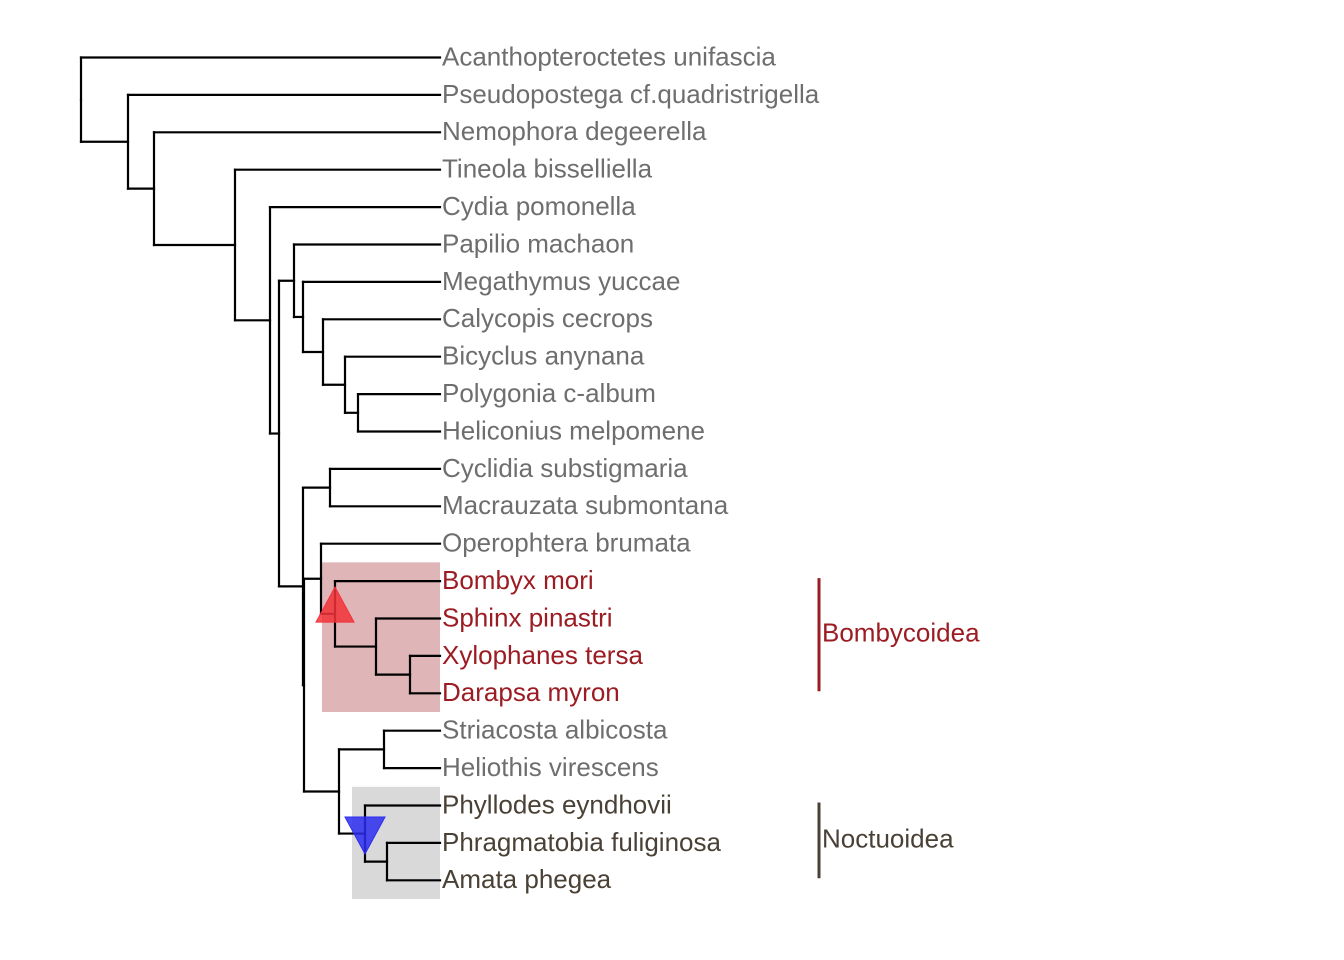 The width and height of the screenshot is (1344, 960). I want to click on tip-label: Cyclidia substigmaria, so click(565, 468).